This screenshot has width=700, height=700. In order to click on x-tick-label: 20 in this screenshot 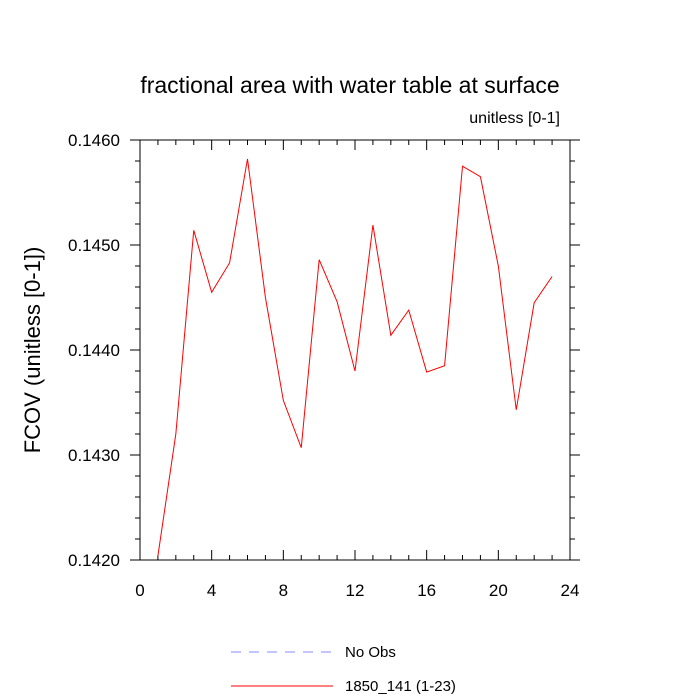, I will do `click(498, 590)`.